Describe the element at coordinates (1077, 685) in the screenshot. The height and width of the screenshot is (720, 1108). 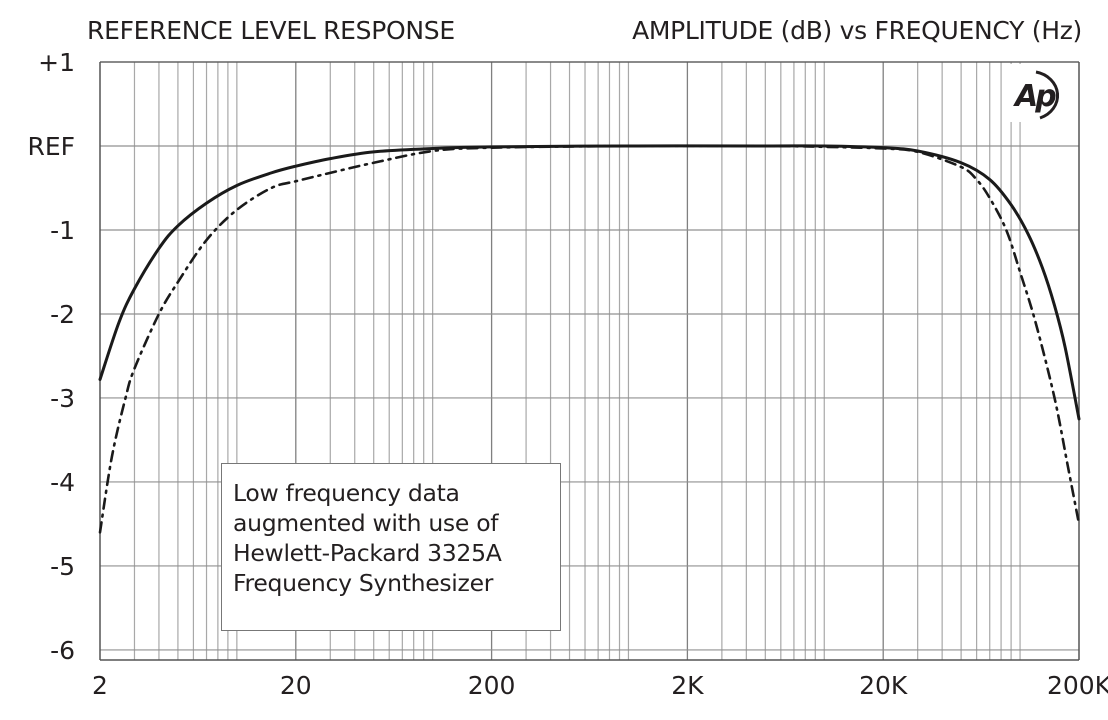
I see `x-tick-label: 200K` at that location.